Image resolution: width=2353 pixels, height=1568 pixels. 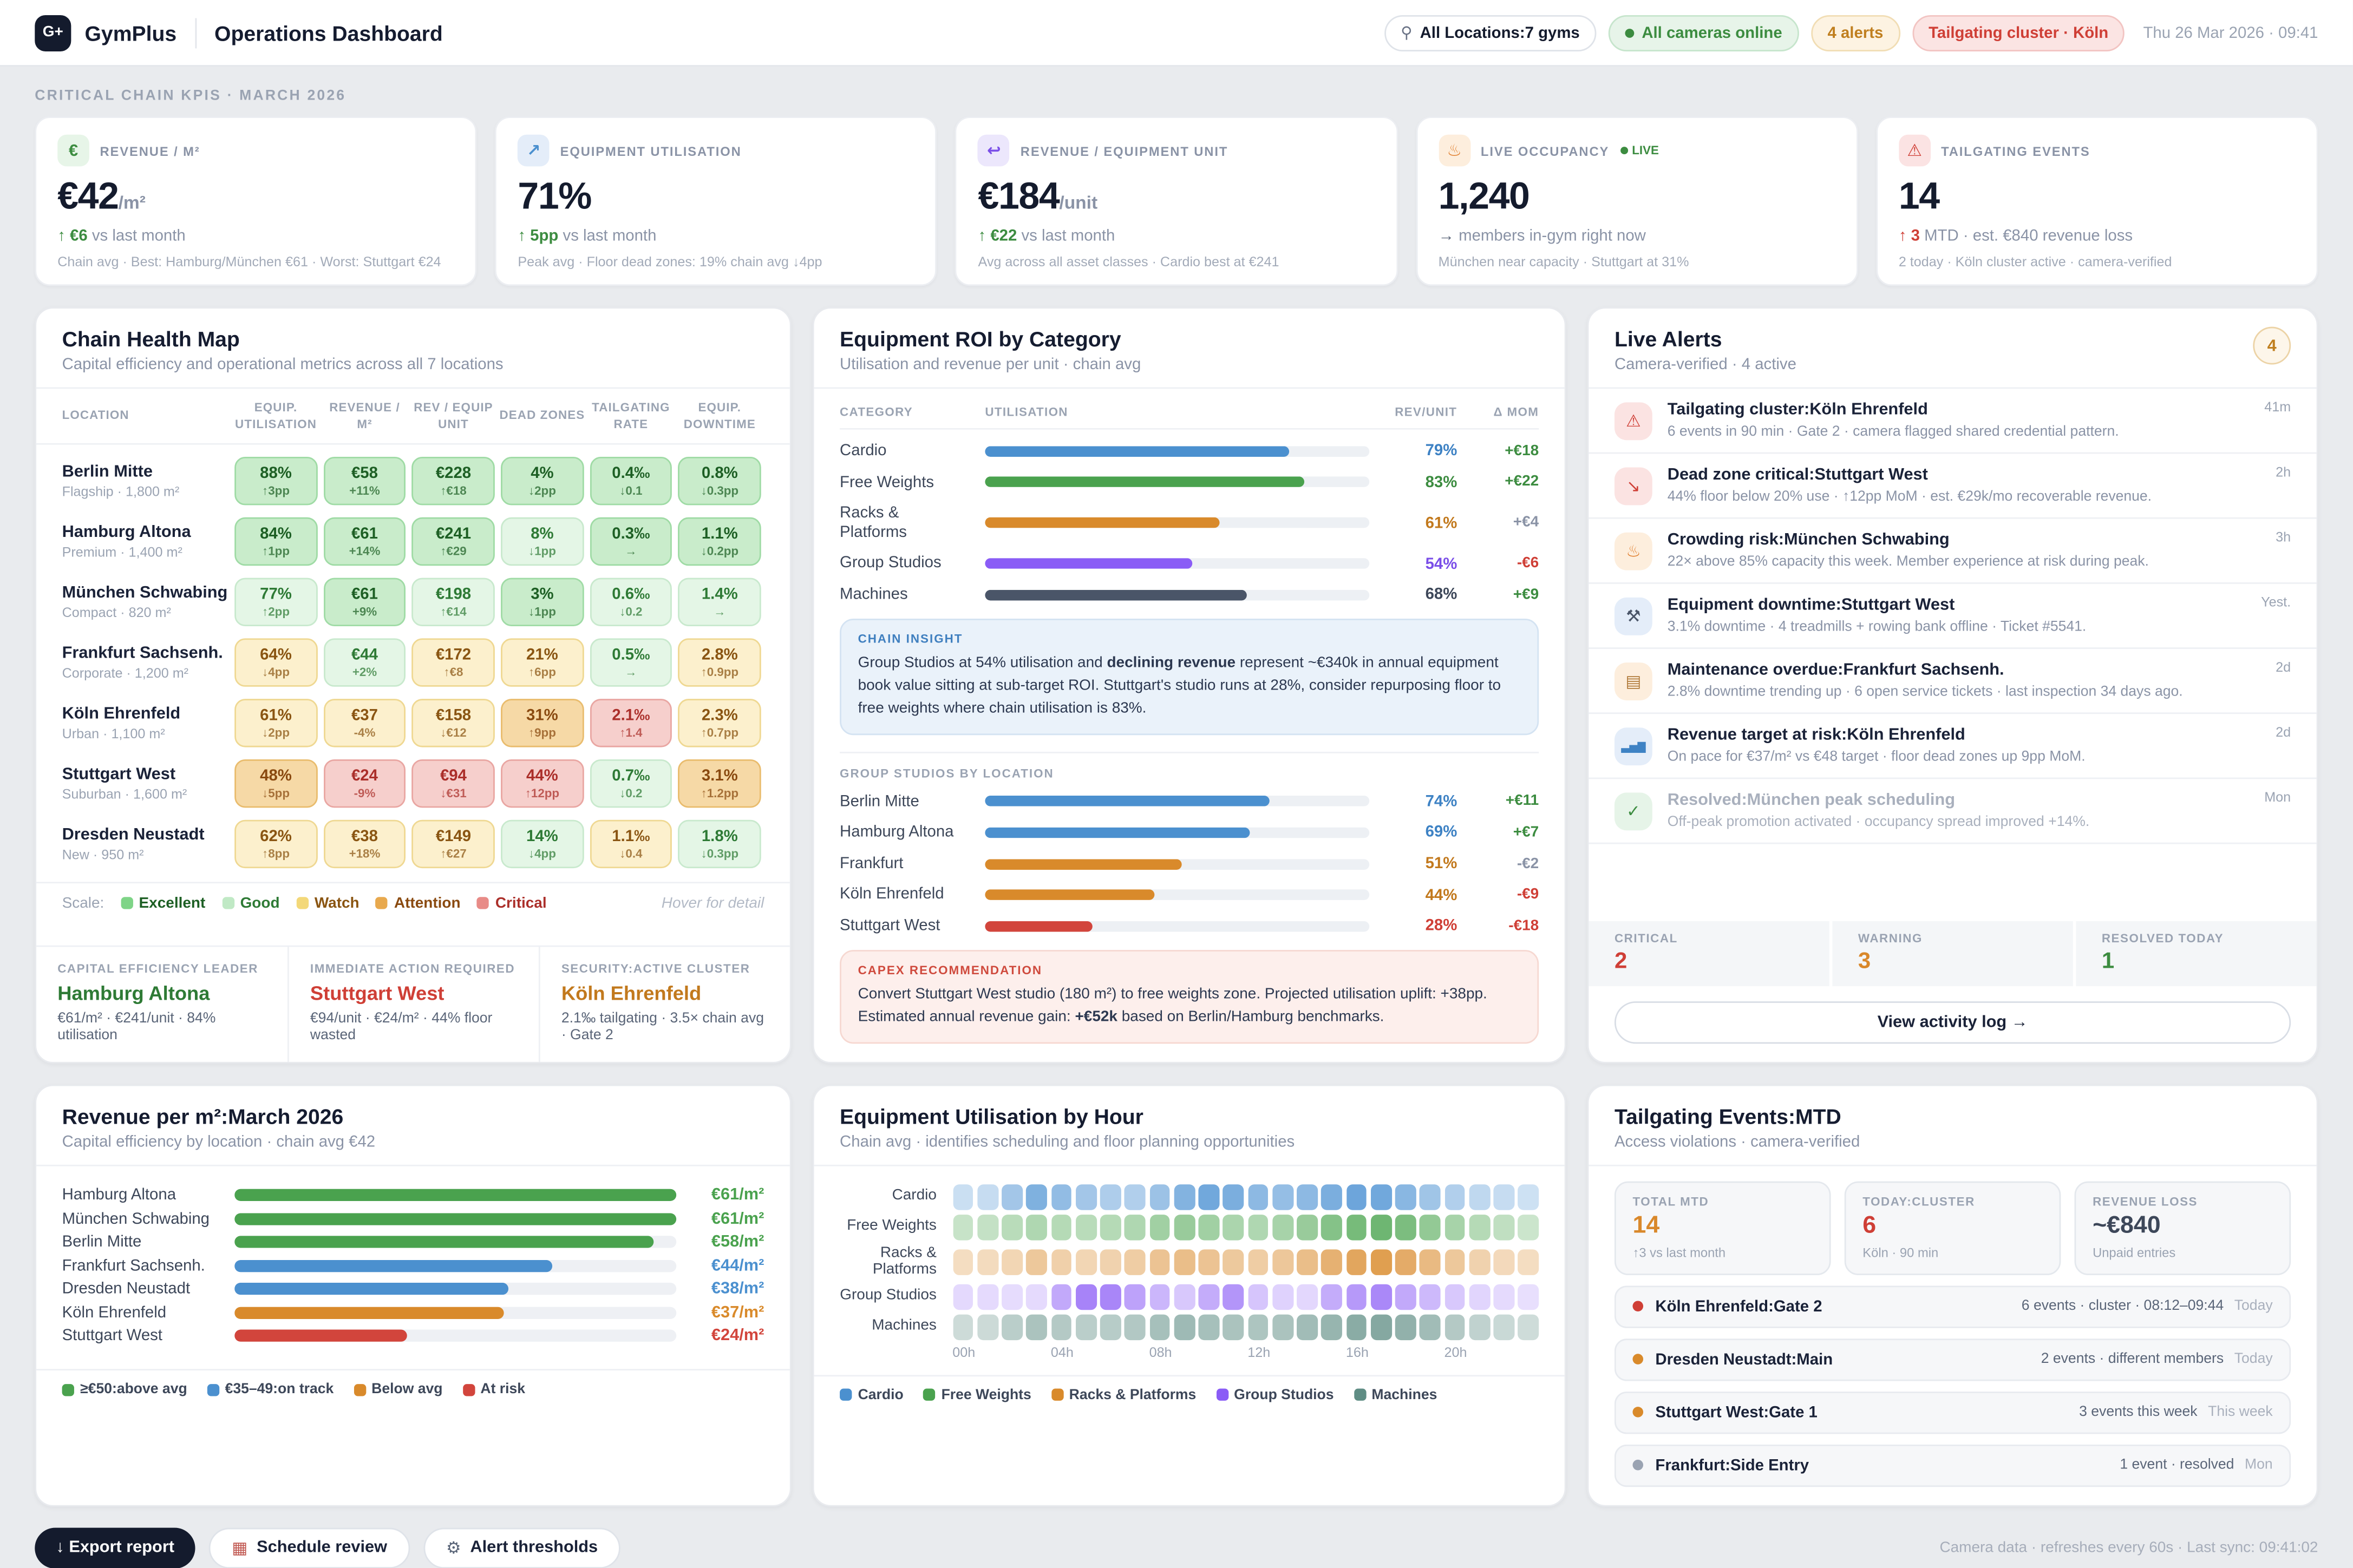 I want to click on location-selector: ⚲ All Locations:7 gyms, so click(x=1490, y=32).